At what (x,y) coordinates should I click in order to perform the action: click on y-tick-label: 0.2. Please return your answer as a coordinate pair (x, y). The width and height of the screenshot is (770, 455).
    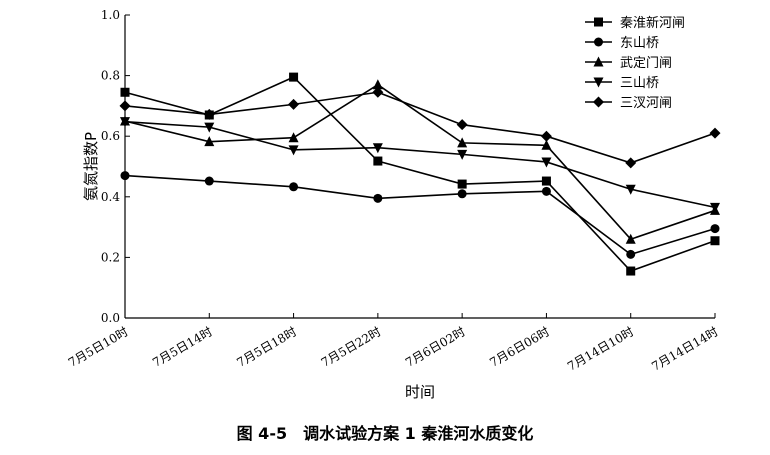
    Looking at the image, I should click on (110, 257).